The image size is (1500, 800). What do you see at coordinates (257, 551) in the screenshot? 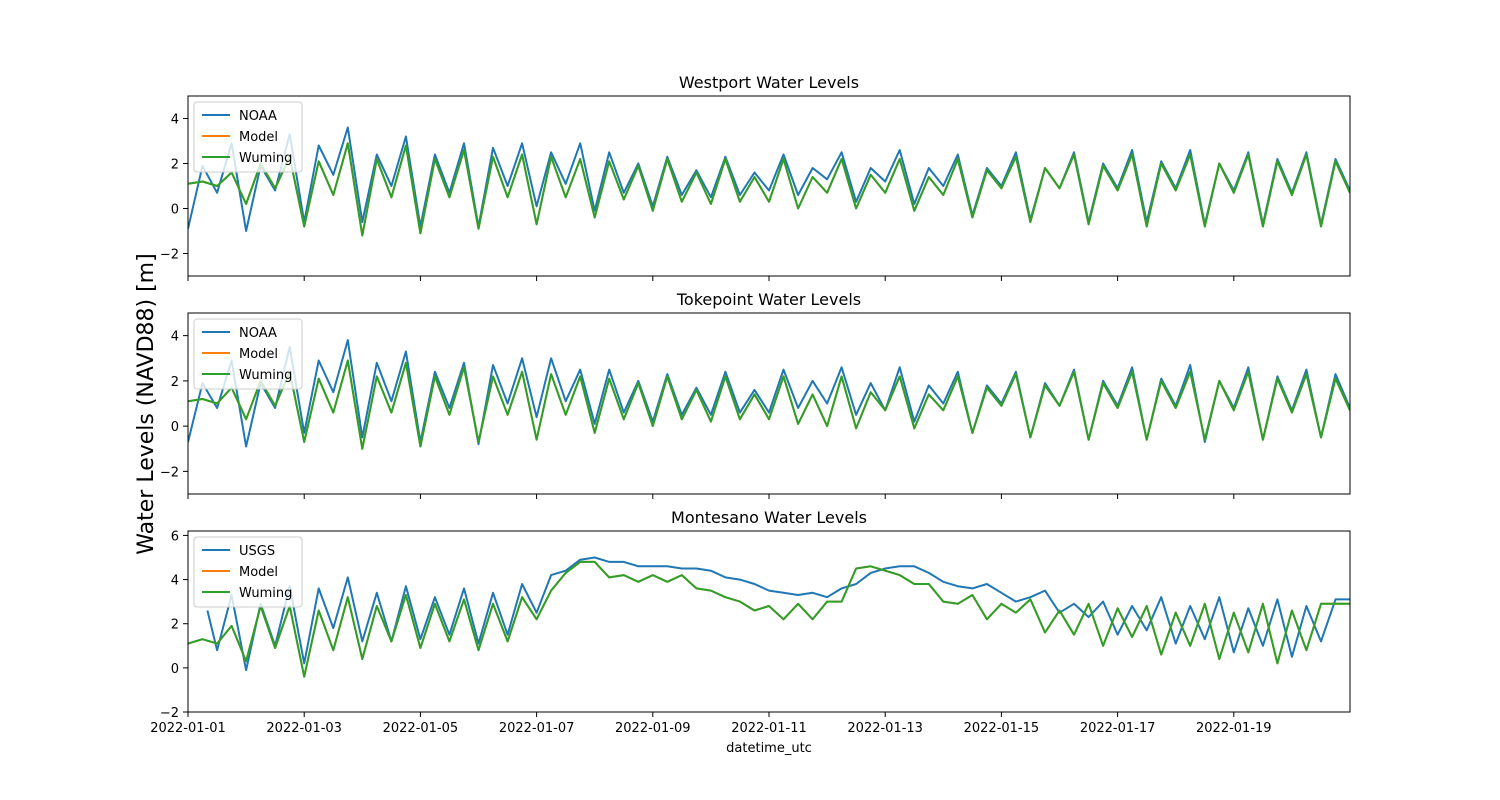
I see `legend-label-usgs: USGS` at bounding box center [257, 551].